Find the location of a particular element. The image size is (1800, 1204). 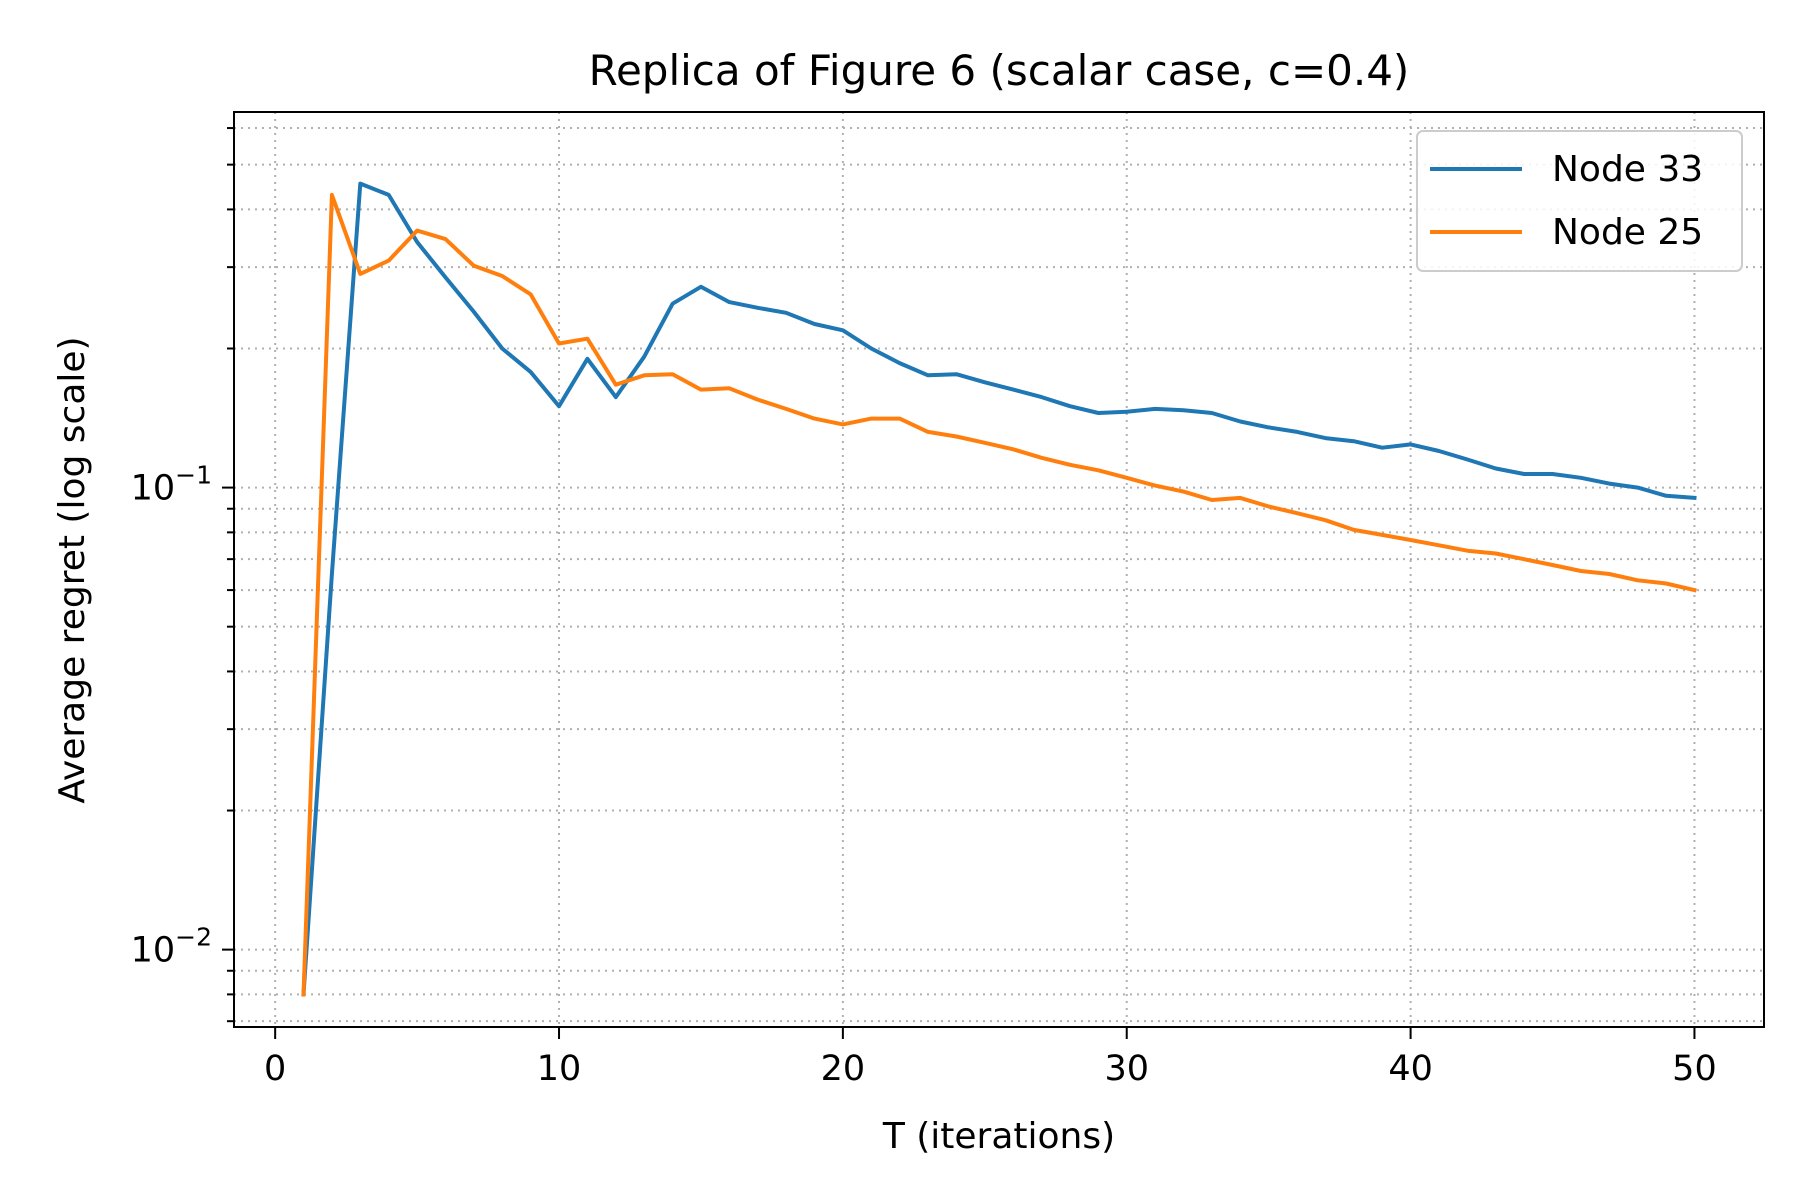

y-axis-title: Average regret (log scale) is located at coordinates (72, 569).